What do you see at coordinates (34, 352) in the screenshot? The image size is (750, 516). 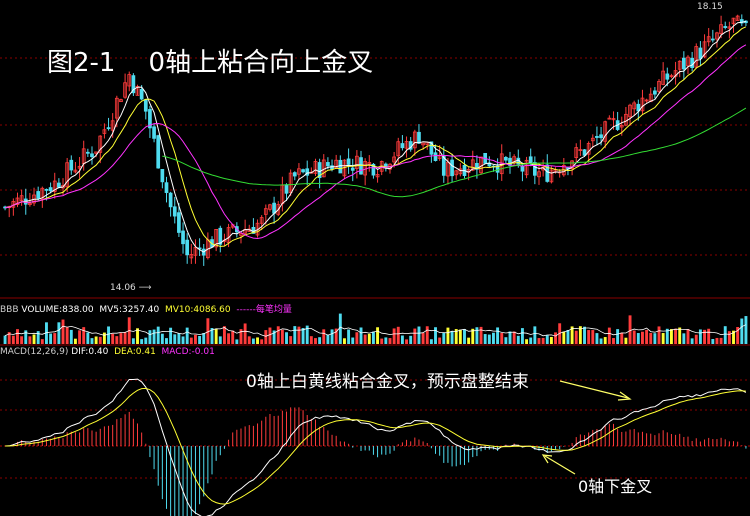 I see `macd-params: MACD(12,26,9)` at bounding box center [34, 352].